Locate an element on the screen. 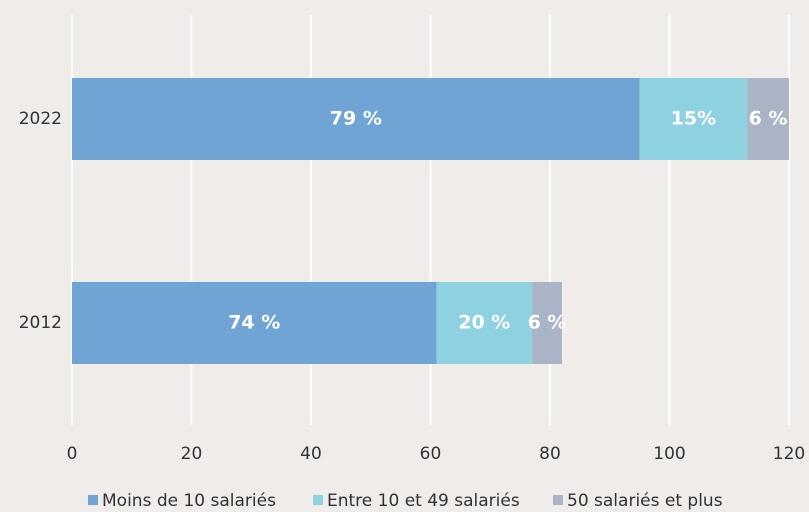  x-tick-label: 40 is located at coordinates (311, 454).